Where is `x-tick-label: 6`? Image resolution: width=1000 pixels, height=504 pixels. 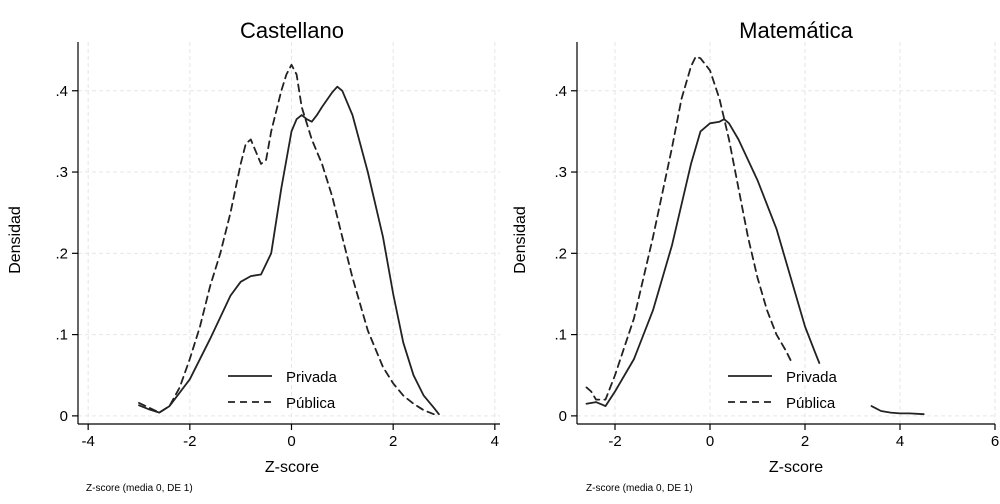 x-tick-label: 6 is located at coordinates (995, 441).